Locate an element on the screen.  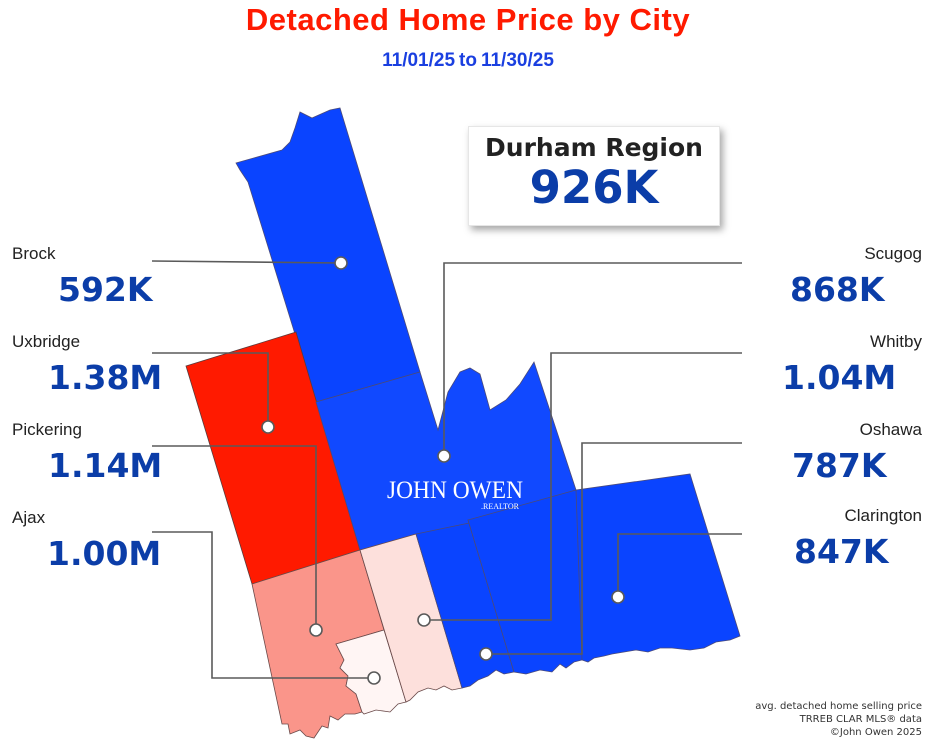
marker-uxbridge is located at coordinates (268, 427).